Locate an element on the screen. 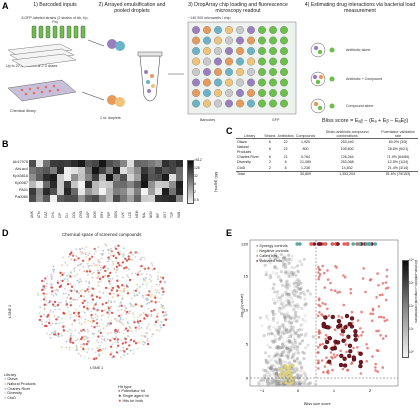  strain-label: AbLac4 is located at coordinates (21, 169).